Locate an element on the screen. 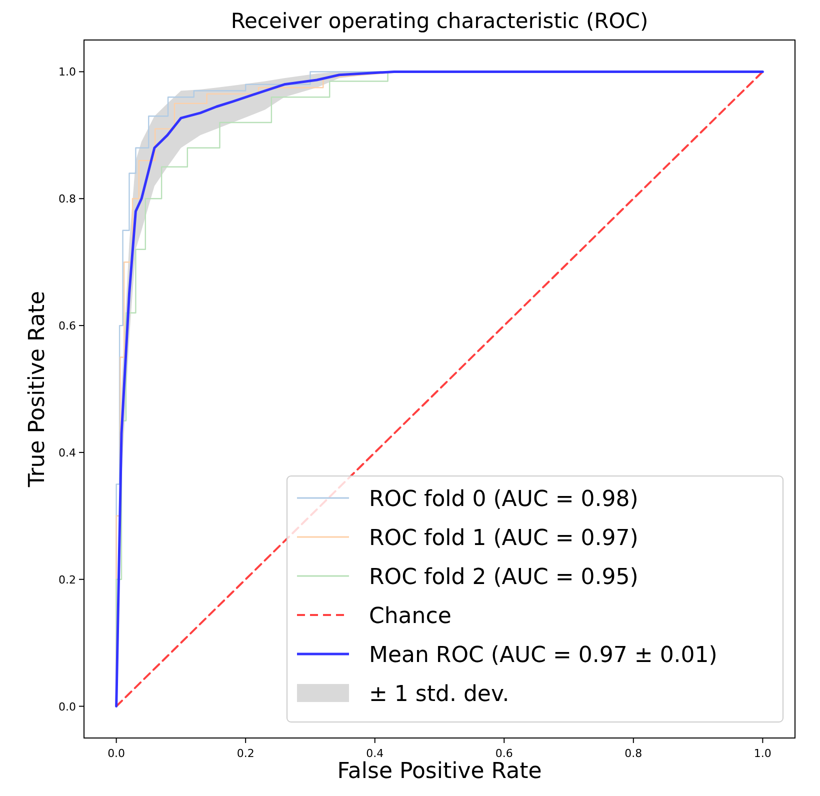  y-tick-label: 1.0 is located at coordinates (67, 72).